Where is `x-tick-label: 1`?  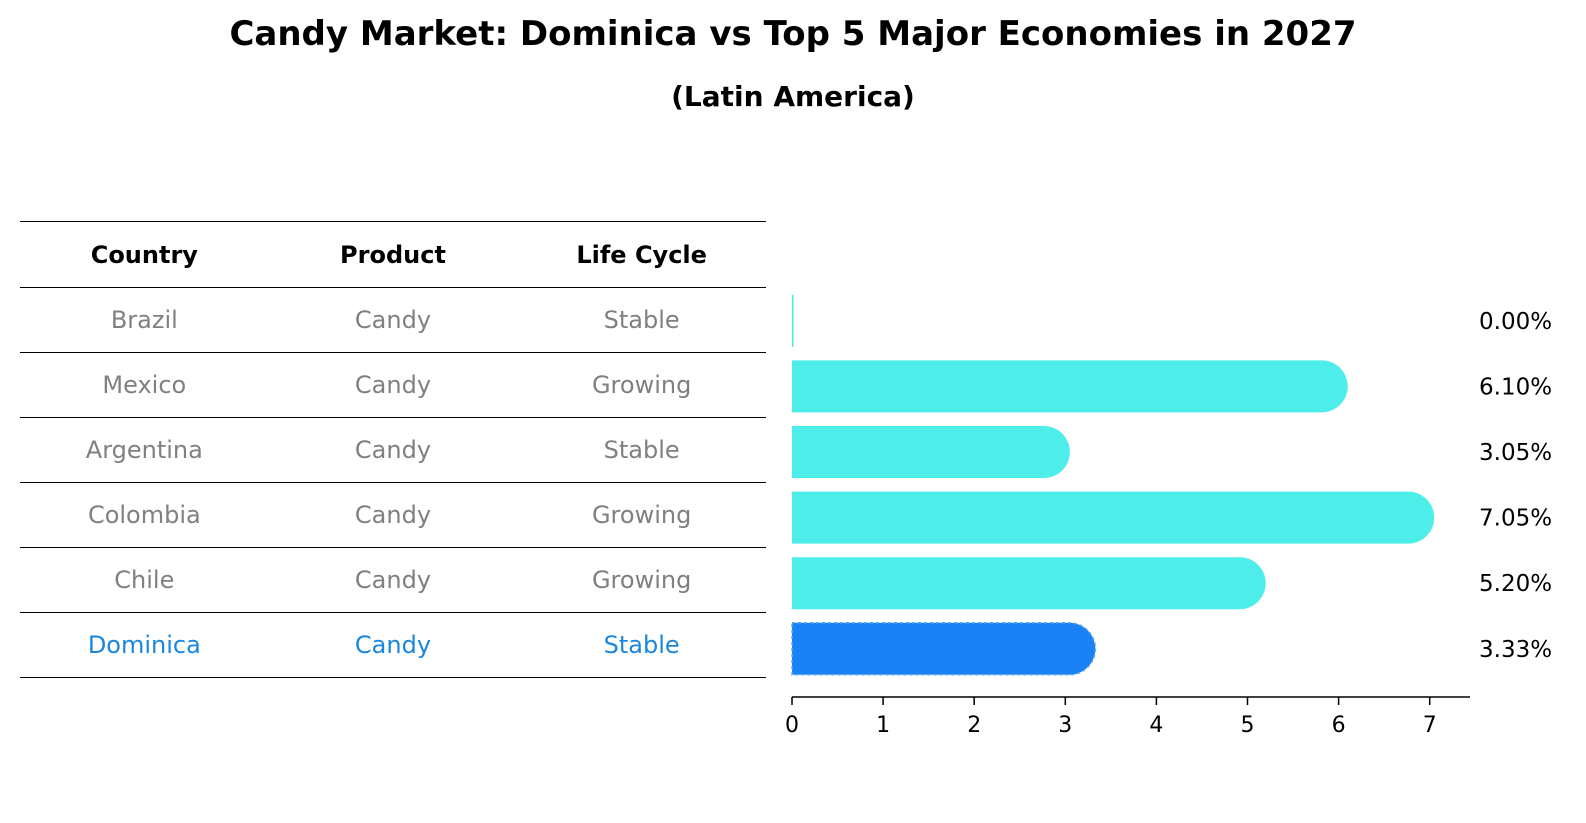 x-tick-label: 1 is located at coordinates (883, 725).